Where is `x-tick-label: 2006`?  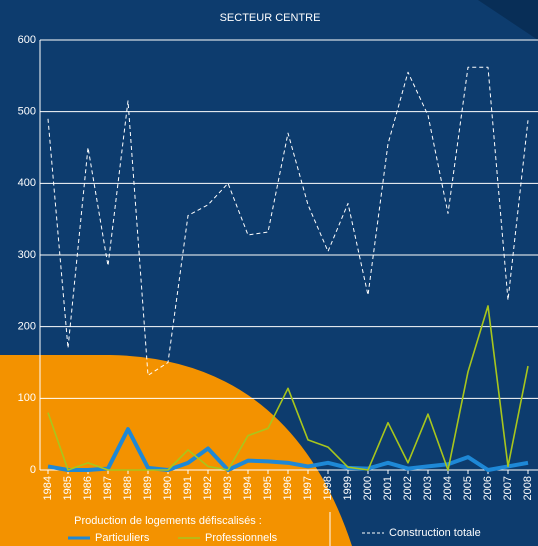 x-tick-label: 2006 is located at coordinates (488, 488).